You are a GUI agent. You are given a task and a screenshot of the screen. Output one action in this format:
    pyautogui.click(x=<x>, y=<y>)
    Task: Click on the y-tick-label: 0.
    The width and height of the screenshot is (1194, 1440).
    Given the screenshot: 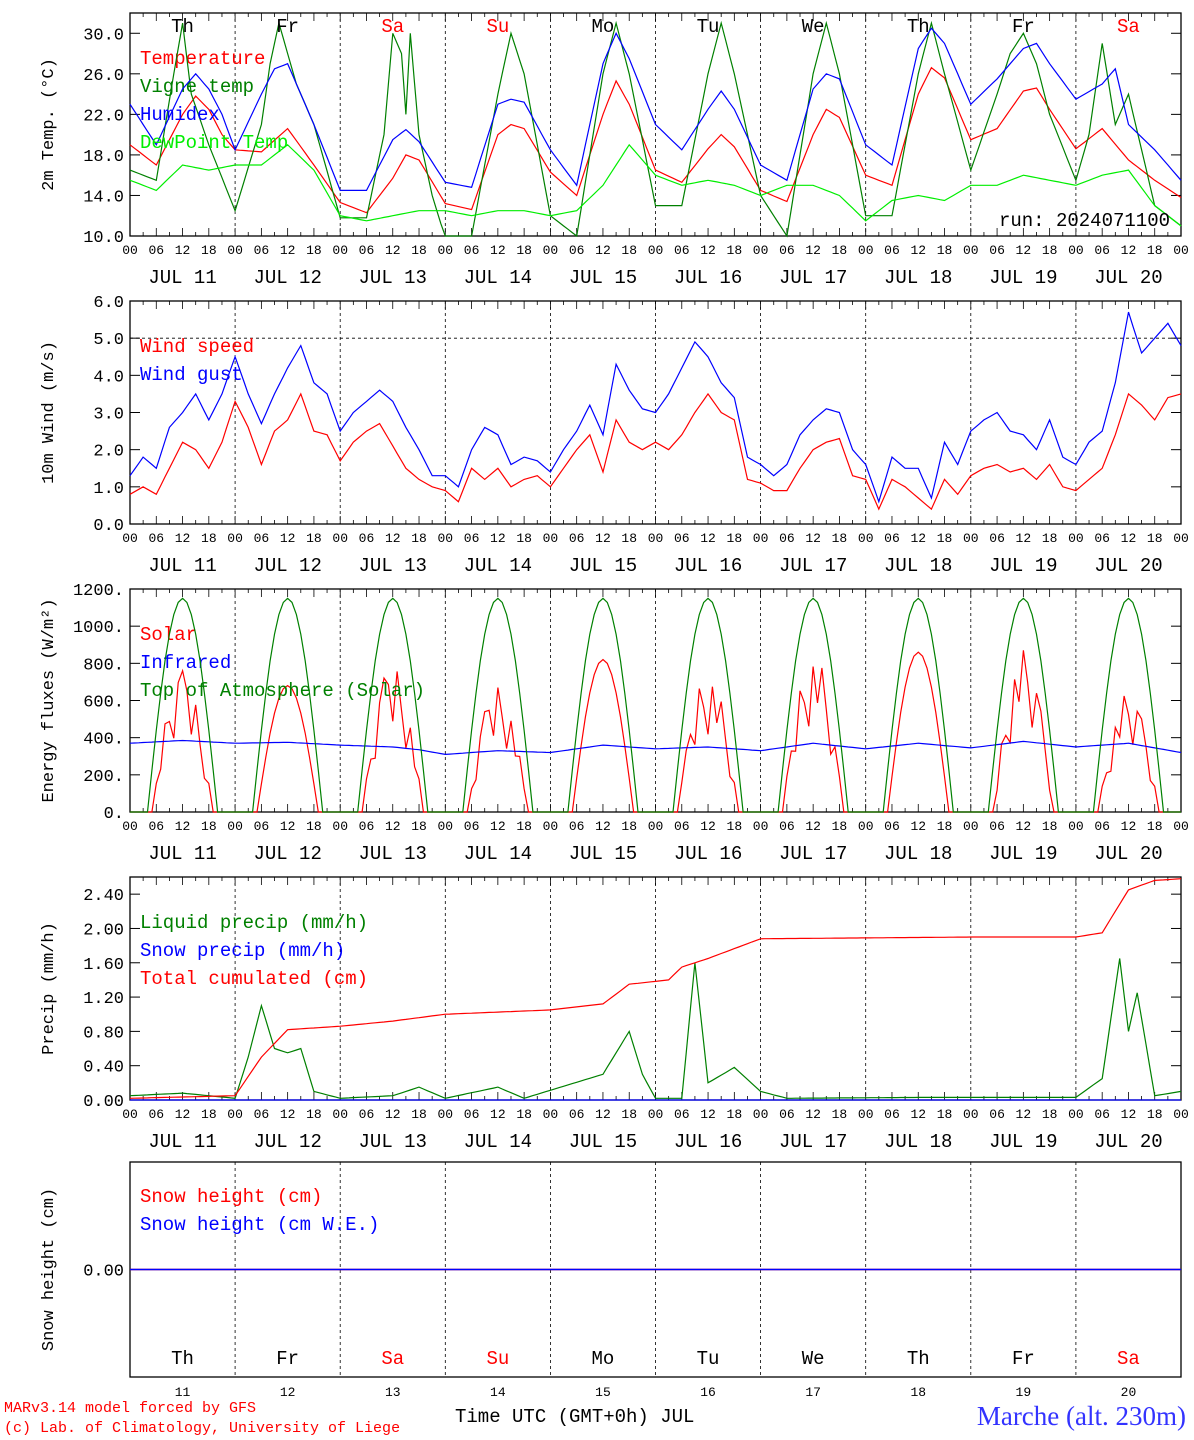 What is the action you would take?
    pyautogui.click(x=114, y=814)
    